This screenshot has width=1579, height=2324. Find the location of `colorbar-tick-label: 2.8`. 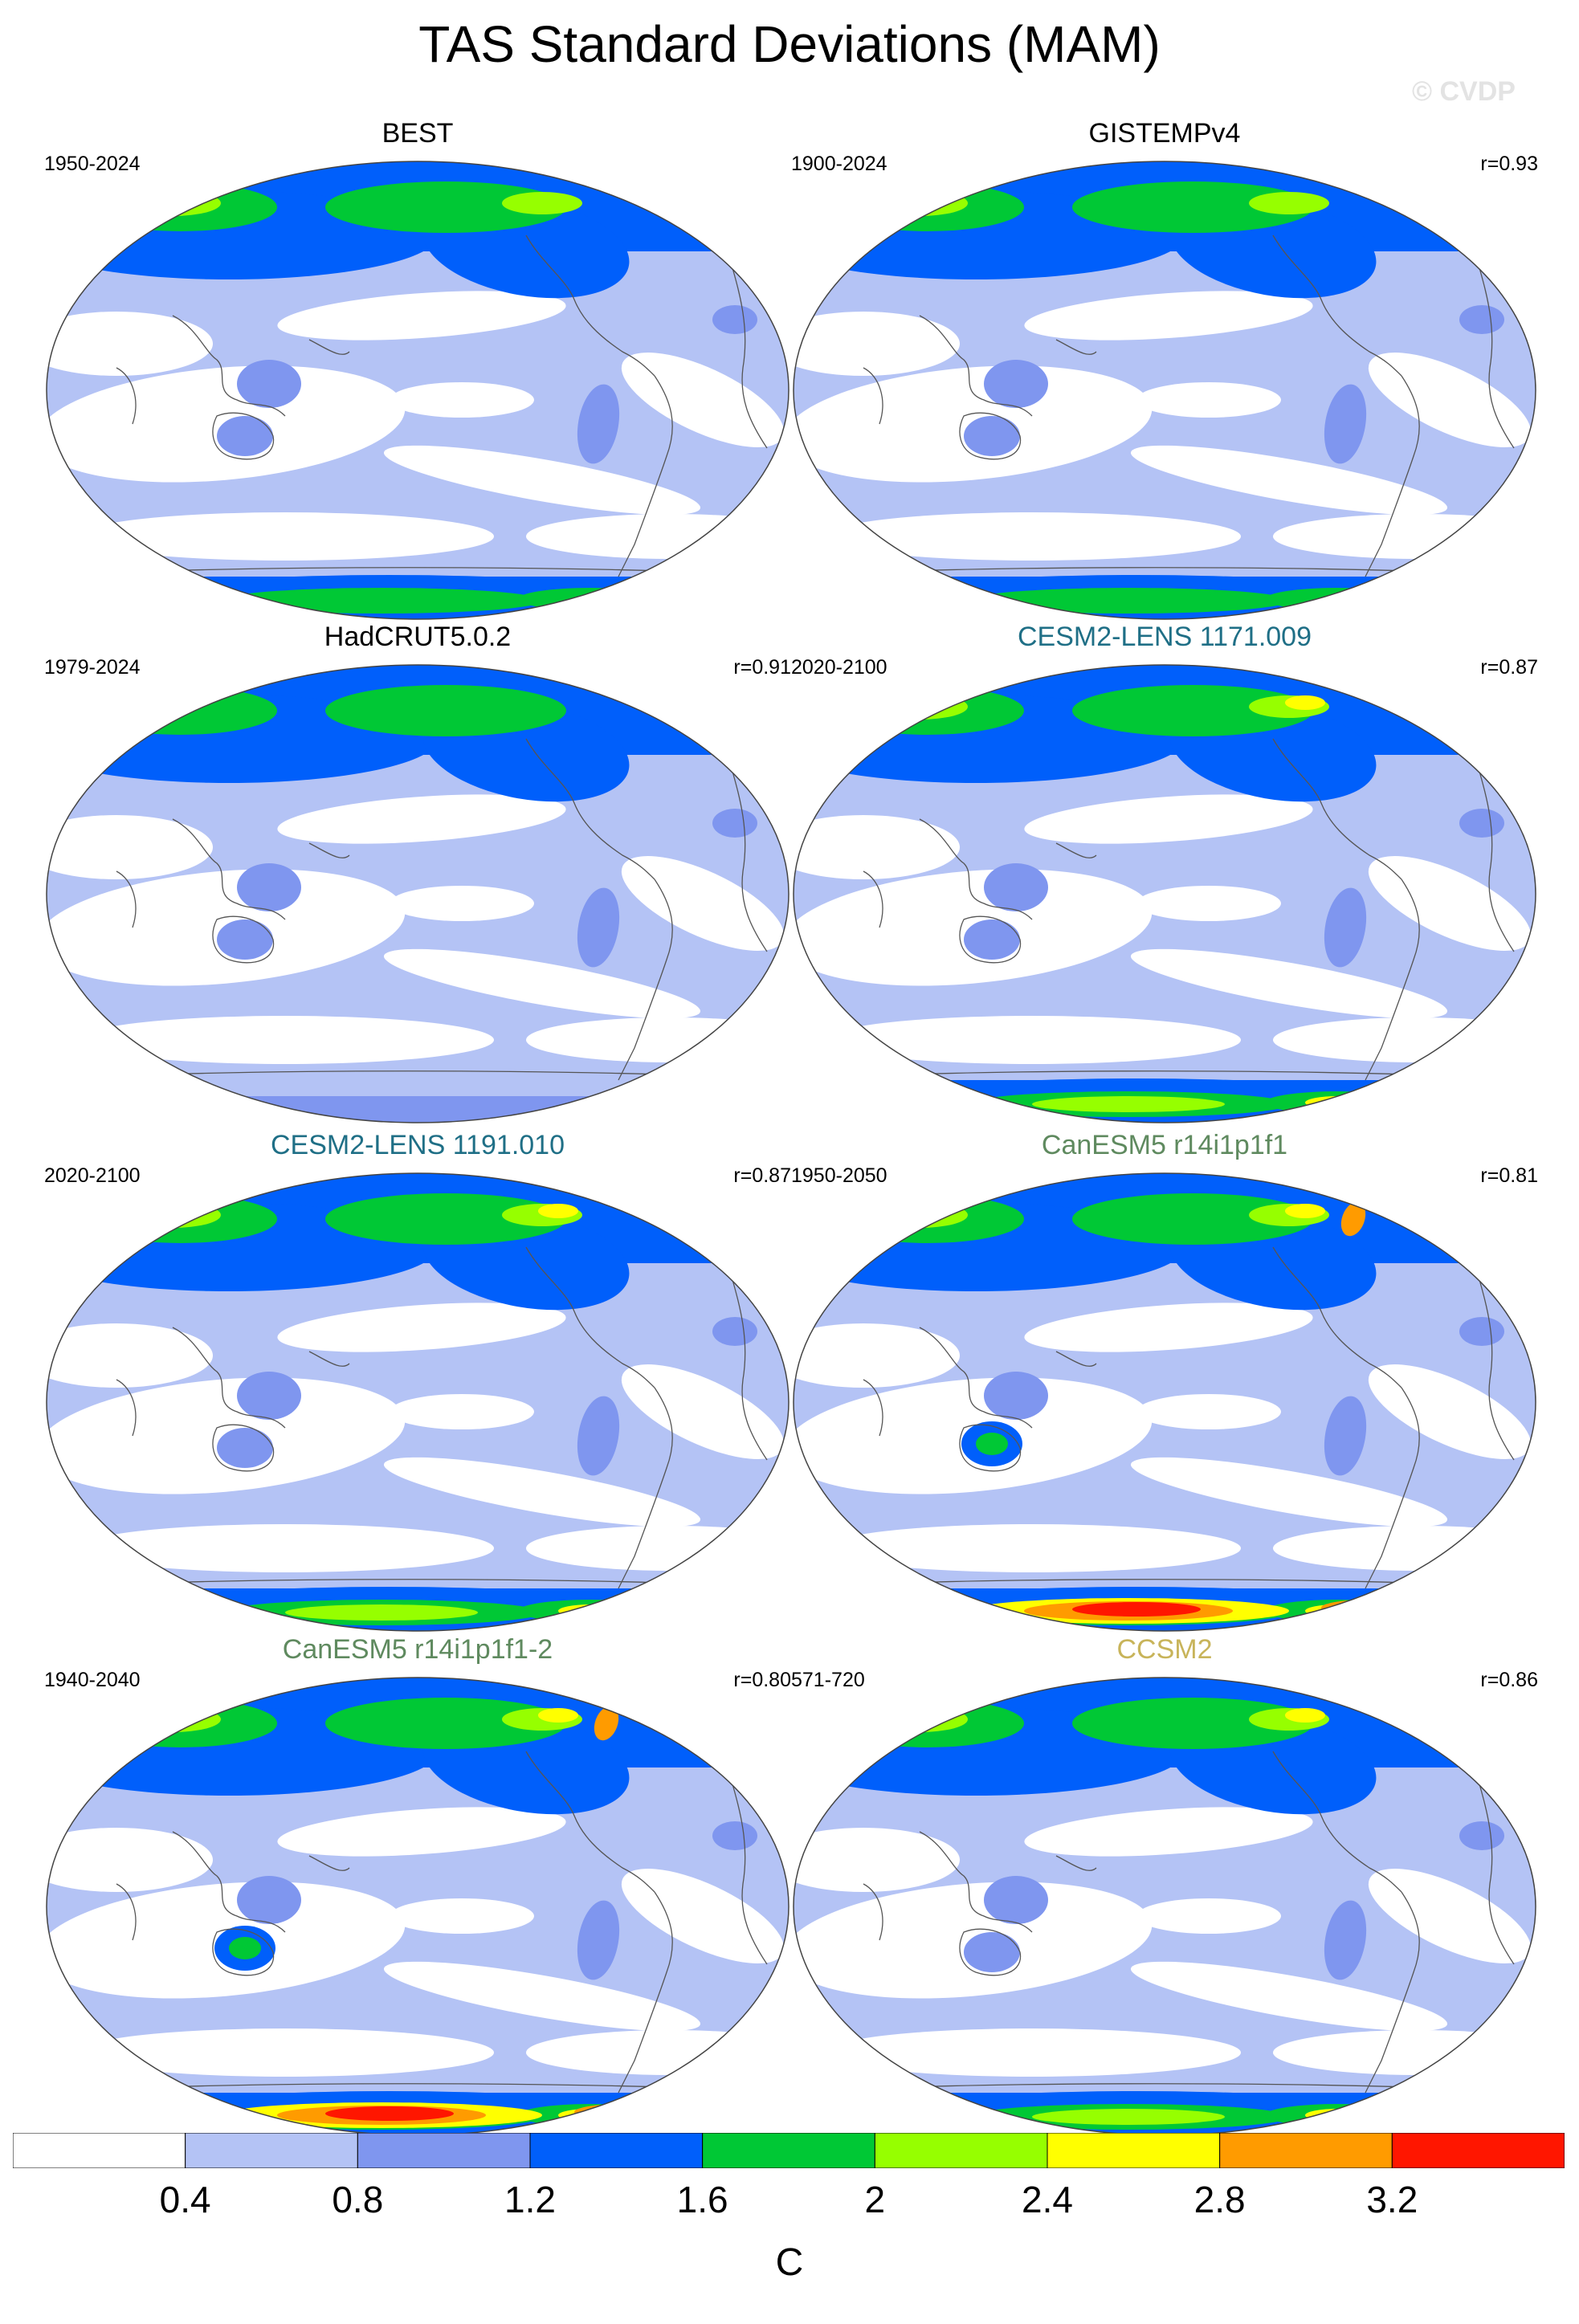

colorbar-tick-label: 2.8 is located at coordinates (1219, 2199).